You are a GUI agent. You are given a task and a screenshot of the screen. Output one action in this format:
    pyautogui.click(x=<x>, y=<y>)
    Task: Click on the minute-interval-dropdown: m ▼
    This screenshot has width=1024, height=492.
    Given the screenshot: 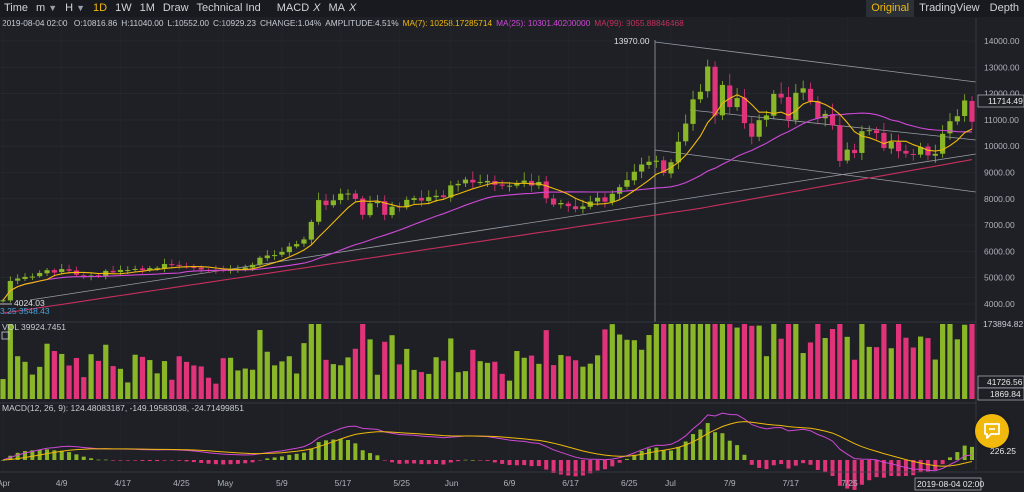 What is the action you would take?
    pyautogui.click(x=47, y=8)
    